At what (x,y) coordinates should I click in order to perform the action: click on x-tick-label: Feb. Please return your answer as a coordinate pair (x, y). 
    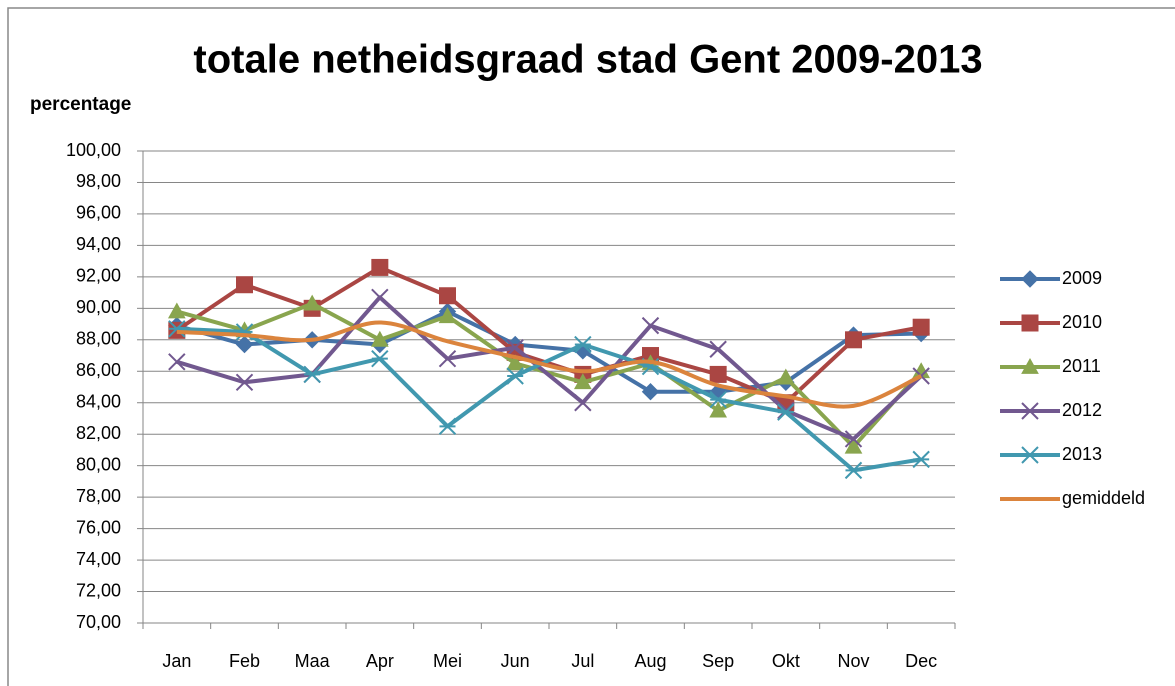
    Looking at the image, I should click on (244, 661).